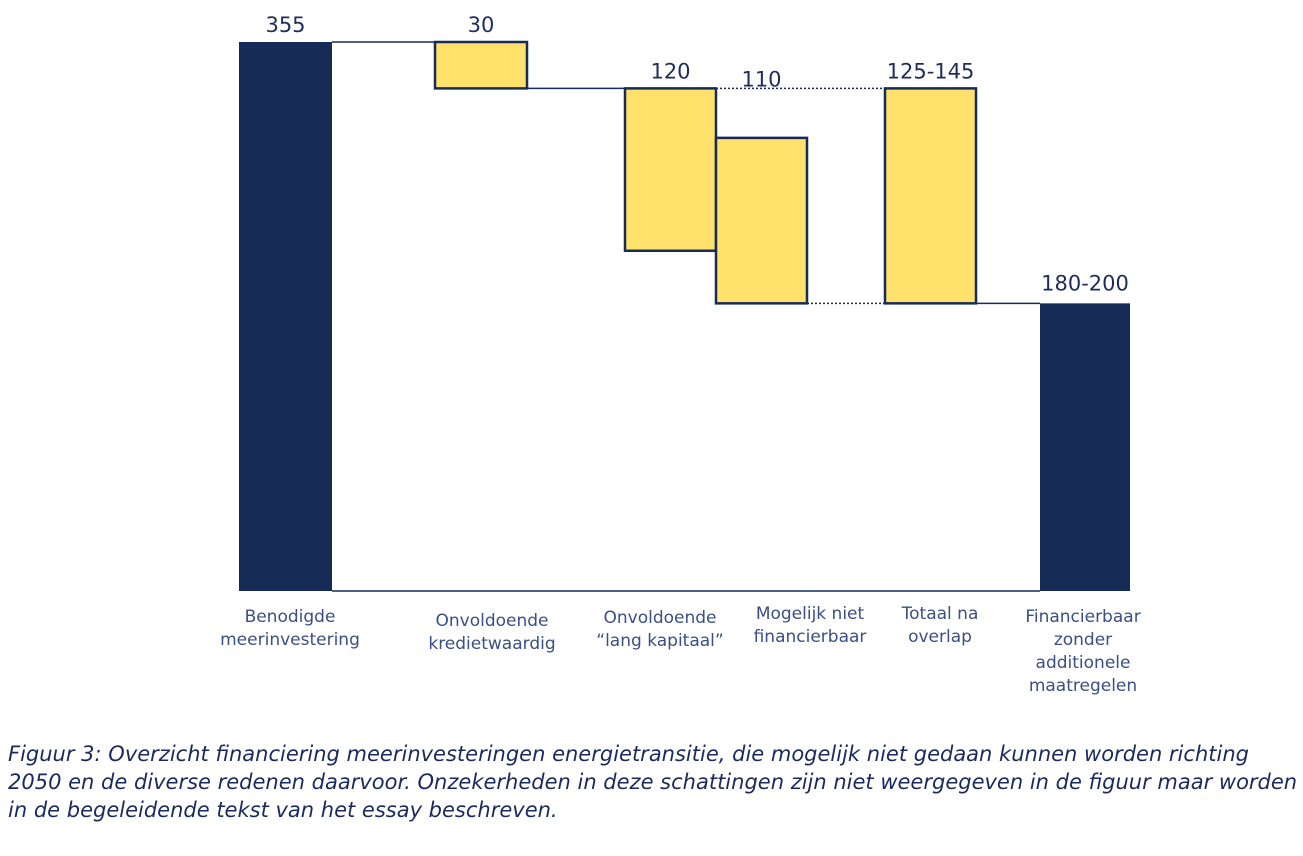 This screenshot has width=1303, height=856. I want to click on category-label-line: zonder, so click(1083, 640).